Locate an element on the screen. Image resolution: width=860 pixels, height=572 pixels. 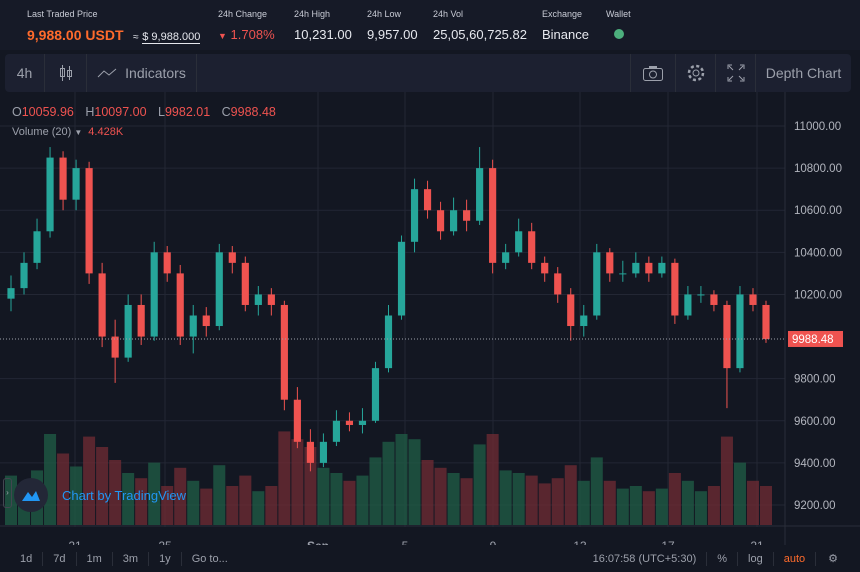
caret-down-icon: ▼ is located at coordinates (78, 132).